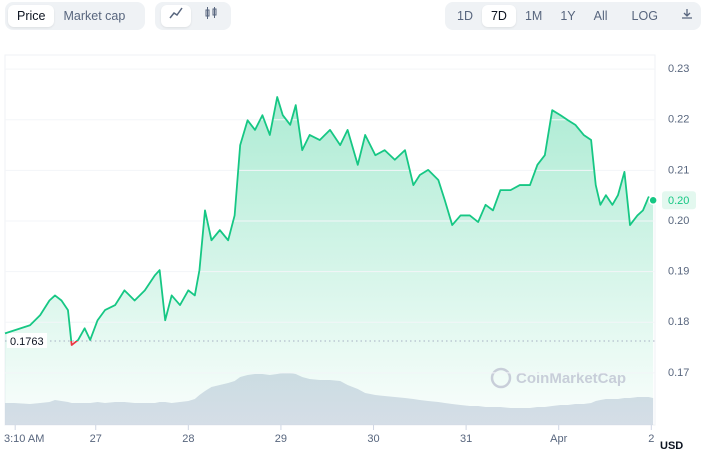 The width and height of the screenshot is (704, 469). I want to click on x-tick-label: Apr, so click(558, 439).